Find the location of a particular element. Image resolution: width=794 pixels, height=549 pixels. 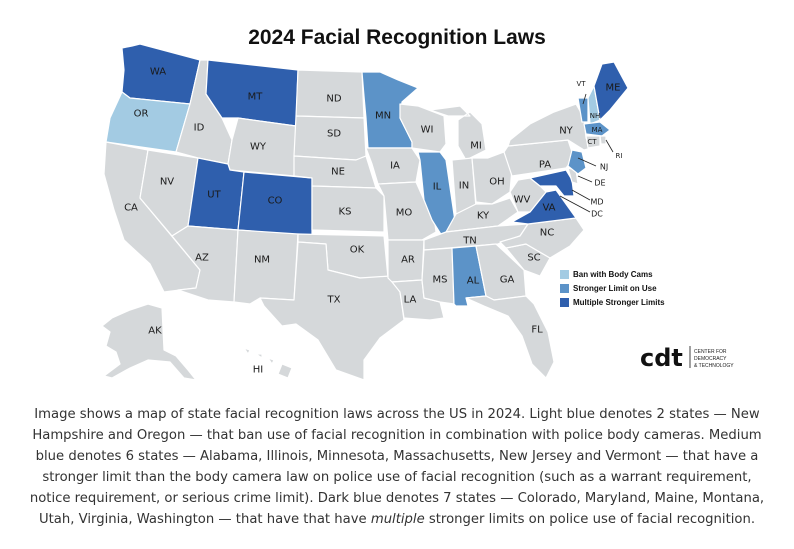

label-NH: NH is located at coordinates (595, 116).